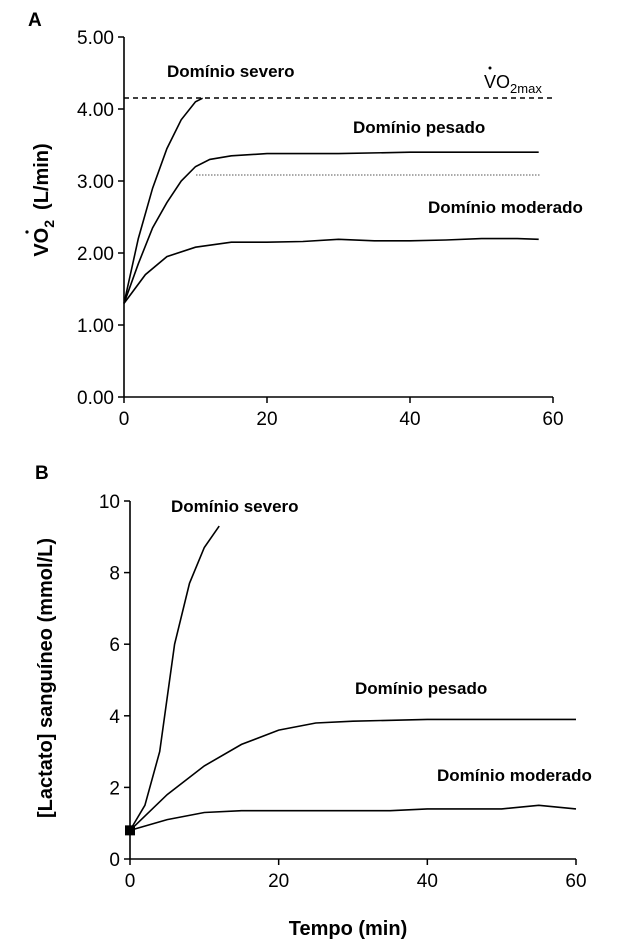  Describe the element at coordinates (353, 818) in the screenshot. I see `panel-b-series-dominio-moderado` at that location.